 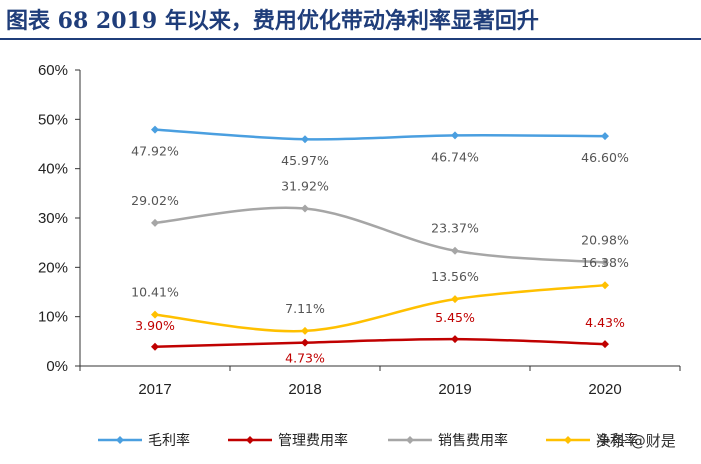 I want to click on data-label: 4.43%, so click(x=605, y=322).